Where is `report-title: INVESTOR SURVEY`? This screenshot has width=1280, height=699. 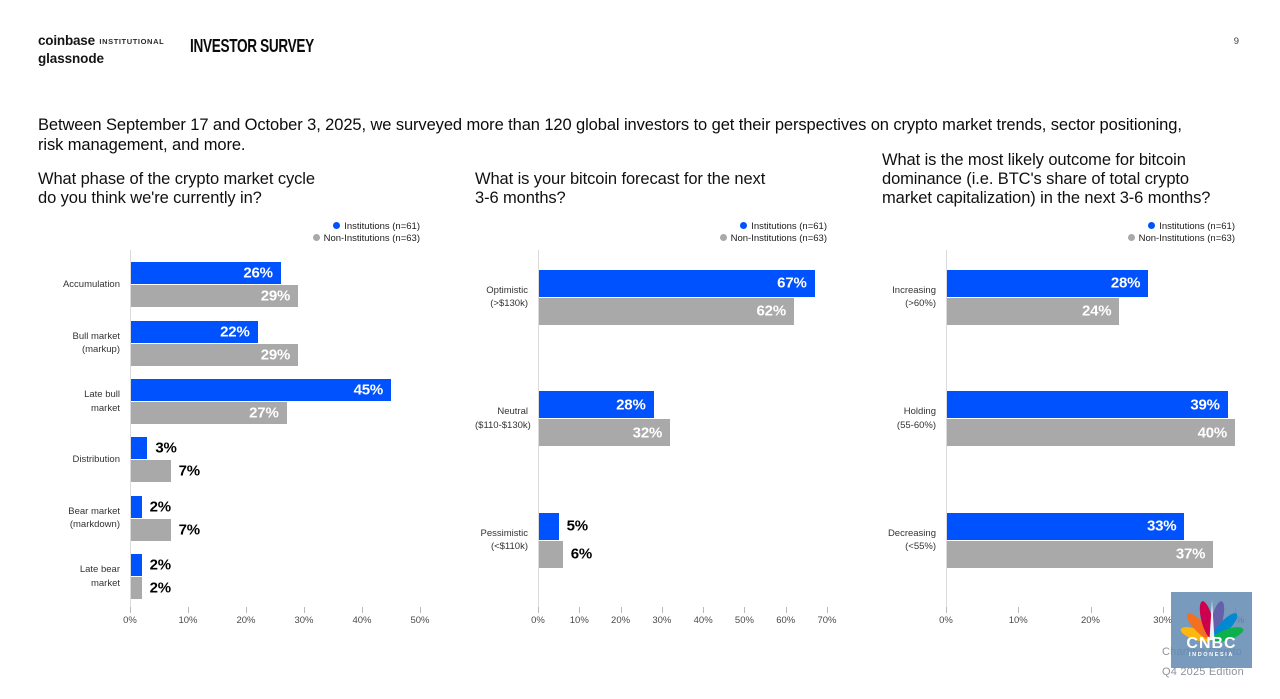
report-title: INVESTOR SURVEY is located at coordinates (252, 46).